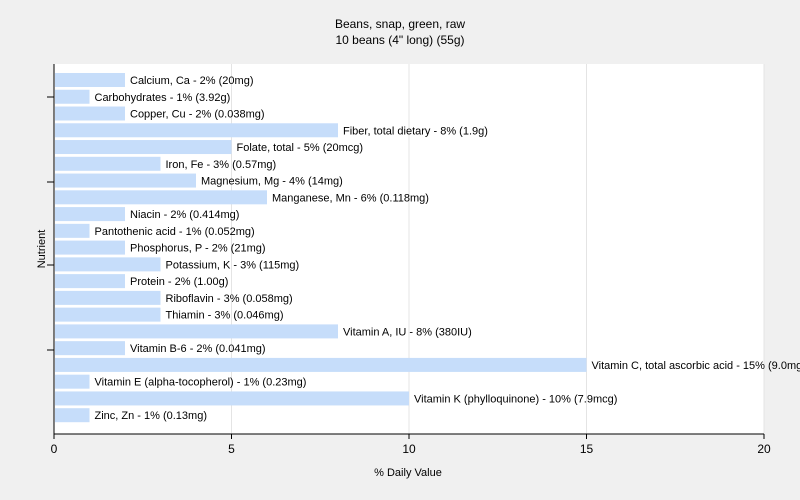 This screenshot has height=500, width=800. Describe the element at coordinates (54, 449) in the screenshot. I see `x-tick-label: 0` at that location.